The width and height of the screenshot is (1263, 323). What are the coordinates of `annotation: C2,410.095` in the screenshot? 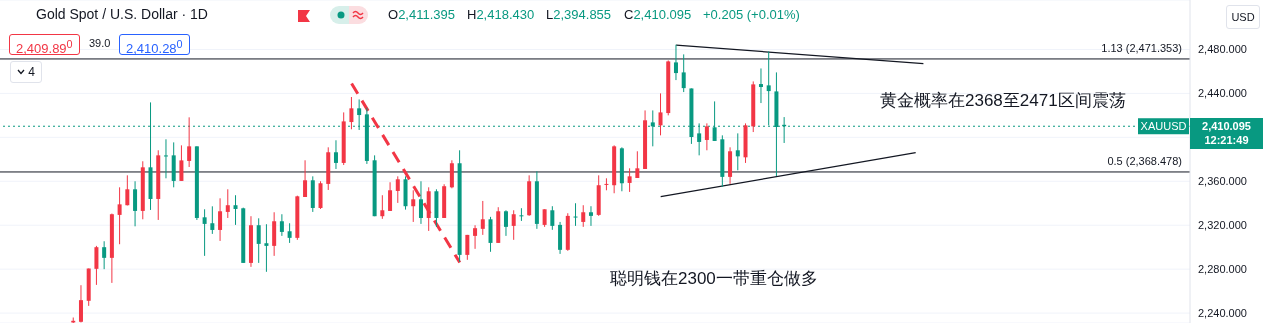 It's located at (658, 14).